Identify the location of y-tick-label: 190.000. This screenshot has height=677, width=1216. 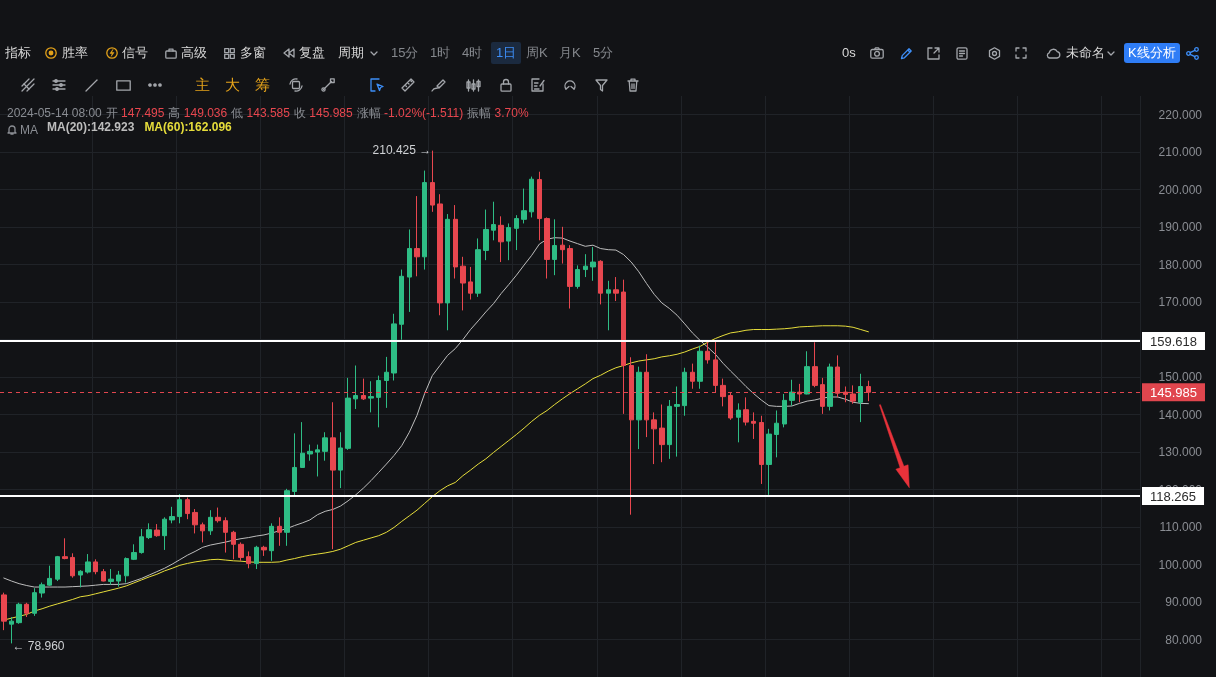
(1180, 227).